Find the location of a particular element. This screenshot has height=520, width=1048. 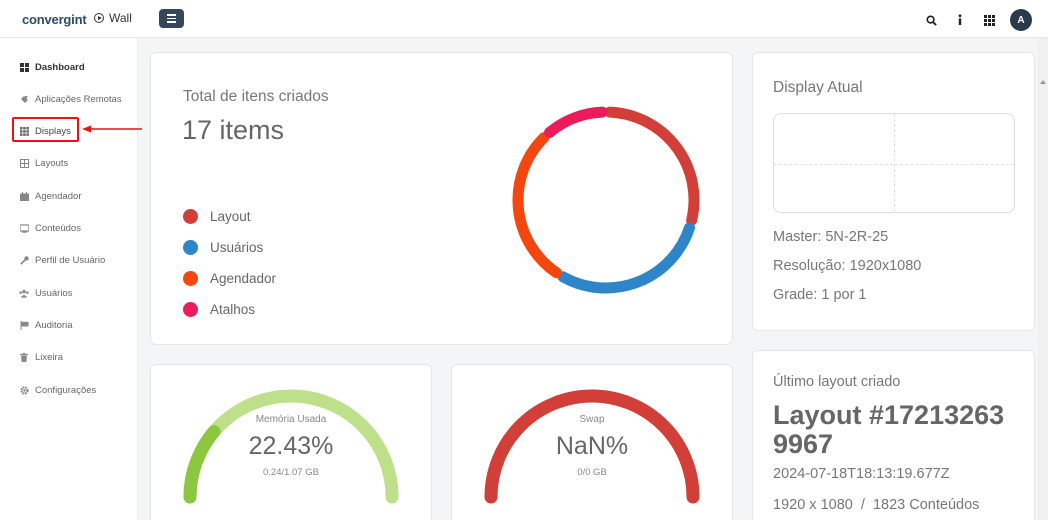

users-icon is located at coordinates (24, 293).